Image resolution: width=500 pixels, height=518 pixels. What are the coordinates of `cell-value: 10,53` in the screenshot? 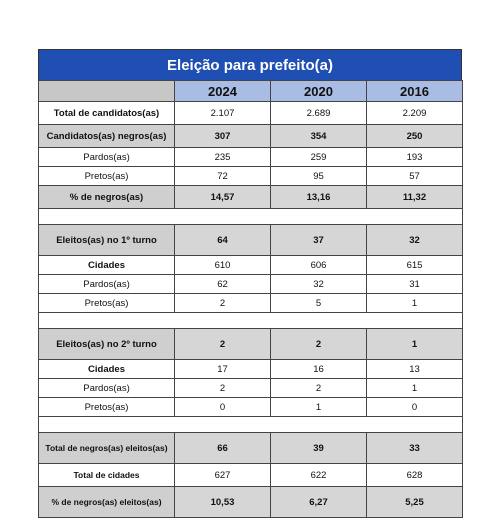 It's located at (222, 502).